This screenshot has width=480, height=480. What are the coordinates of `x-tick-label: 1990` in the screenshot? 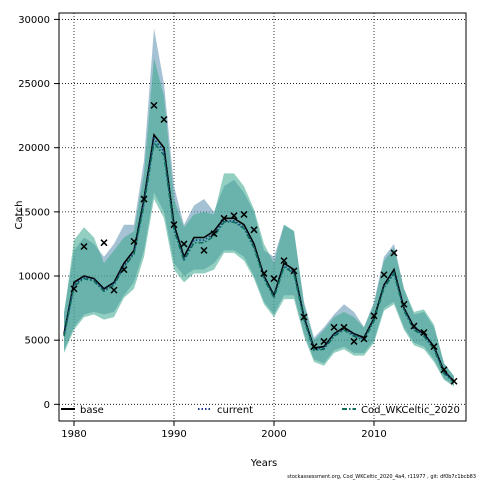 It's located at (173, 434).